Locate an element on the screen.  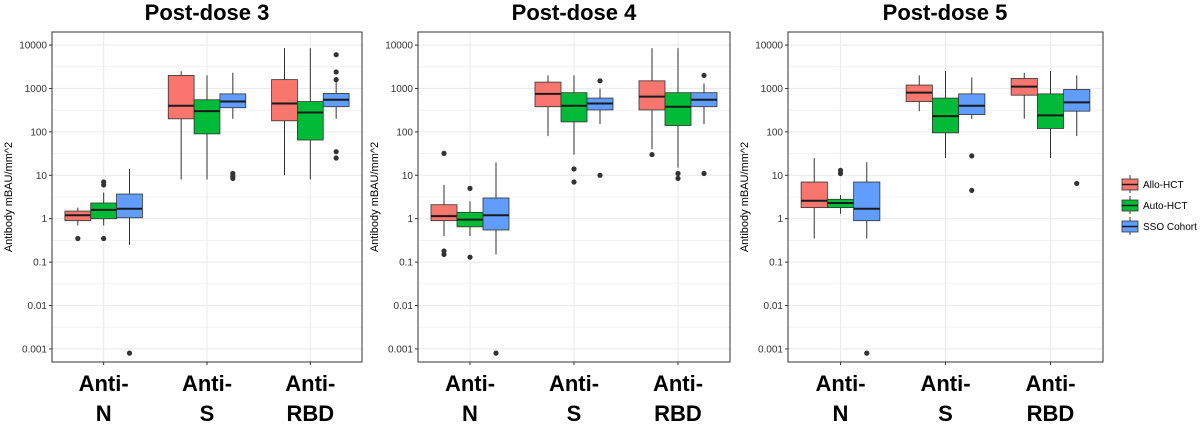
legend-label: SSO Cohort is located at coordinates (1170, 227).